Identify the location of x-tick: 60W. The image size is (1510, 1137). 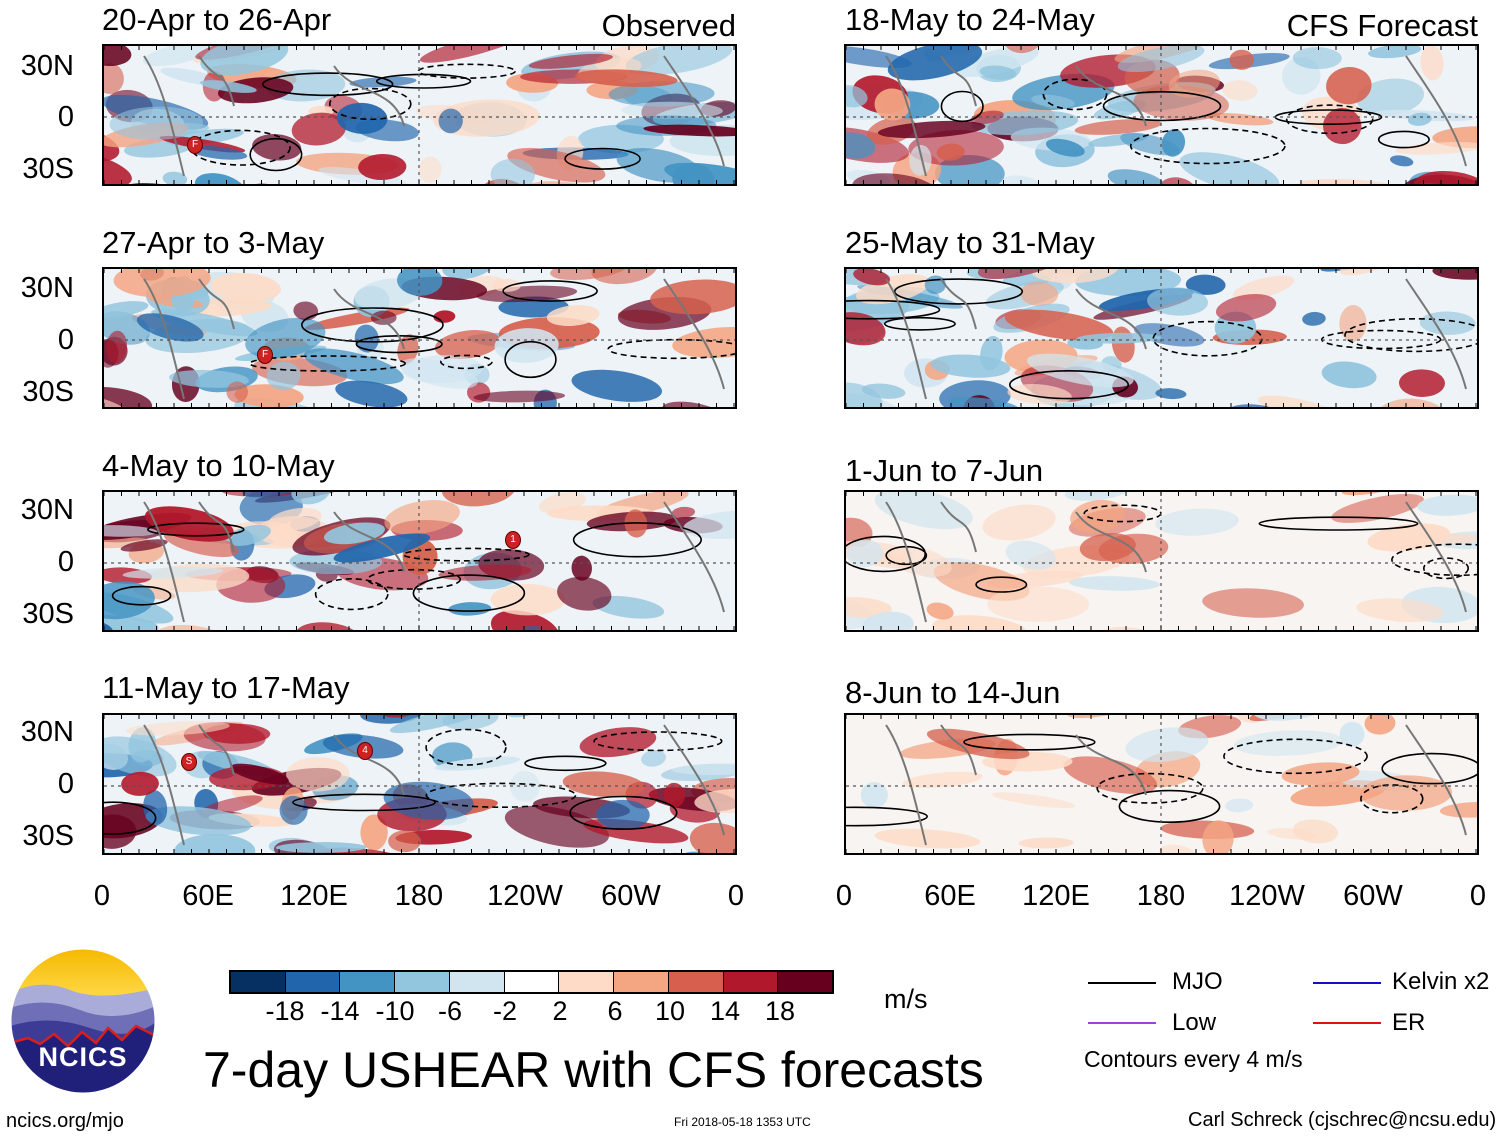
(631, 896).